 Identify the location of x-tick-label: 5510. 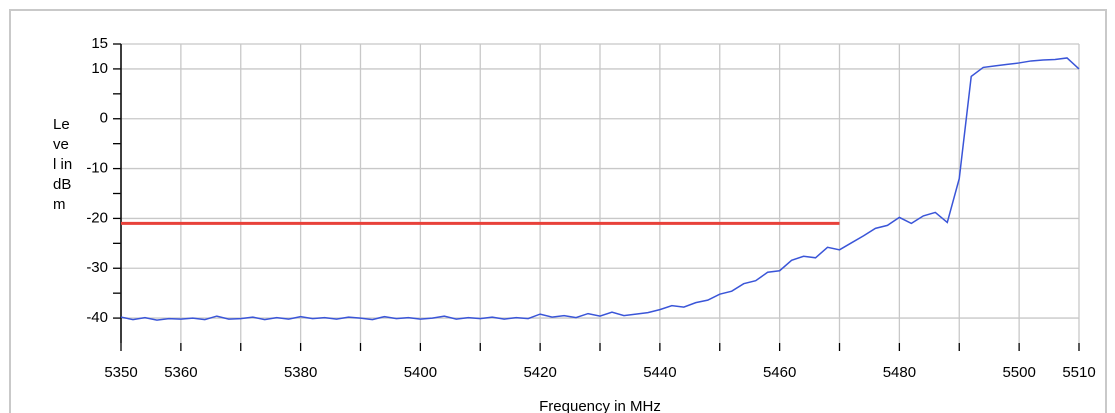
(1078, 372).